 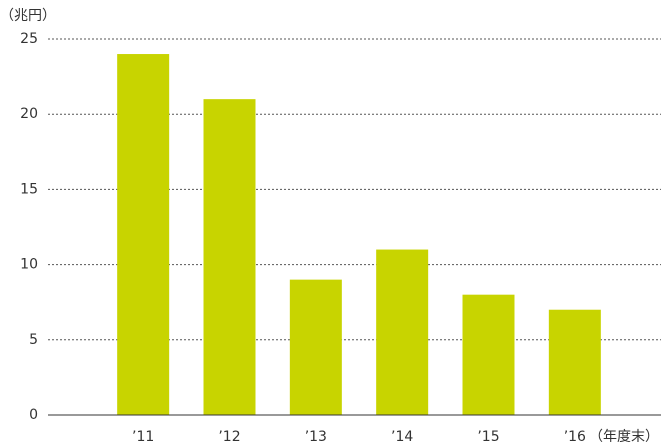 What do you see at coordinates (29, 189) in the screenshot?
I see `y-tick-label: 15` at bounding box center [29, 189].